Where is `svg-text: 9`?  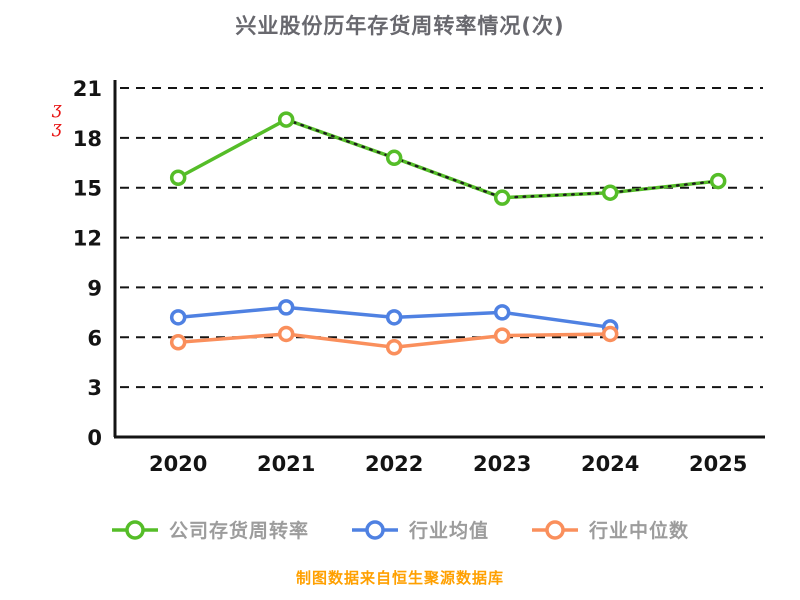 svg-text: 9 is located at coordinates (94, 288).